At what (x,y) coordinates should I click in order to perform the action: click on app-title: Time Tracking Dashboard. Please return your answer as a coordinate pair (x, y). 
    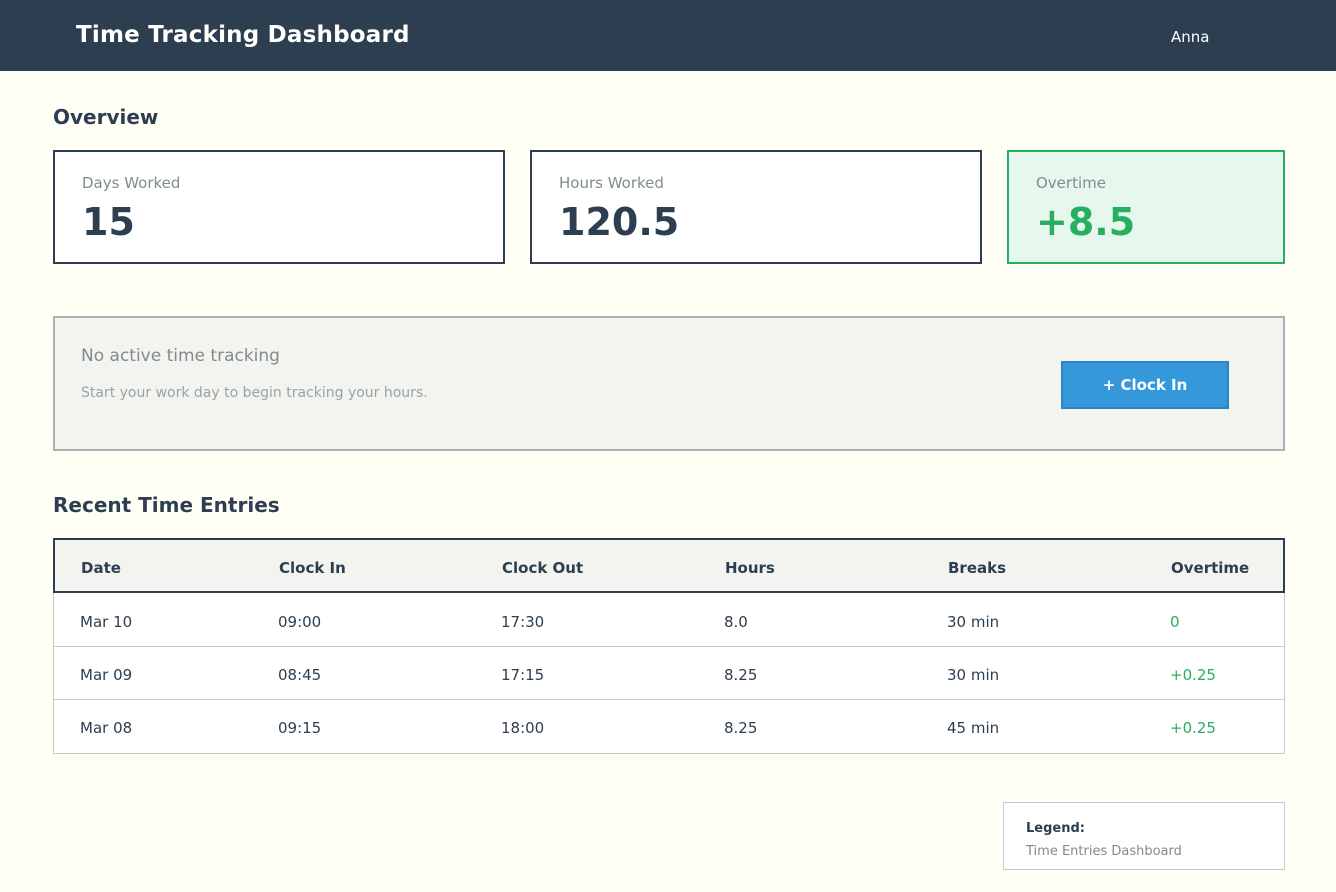
    Looking at the image, I should click on (243, 35).